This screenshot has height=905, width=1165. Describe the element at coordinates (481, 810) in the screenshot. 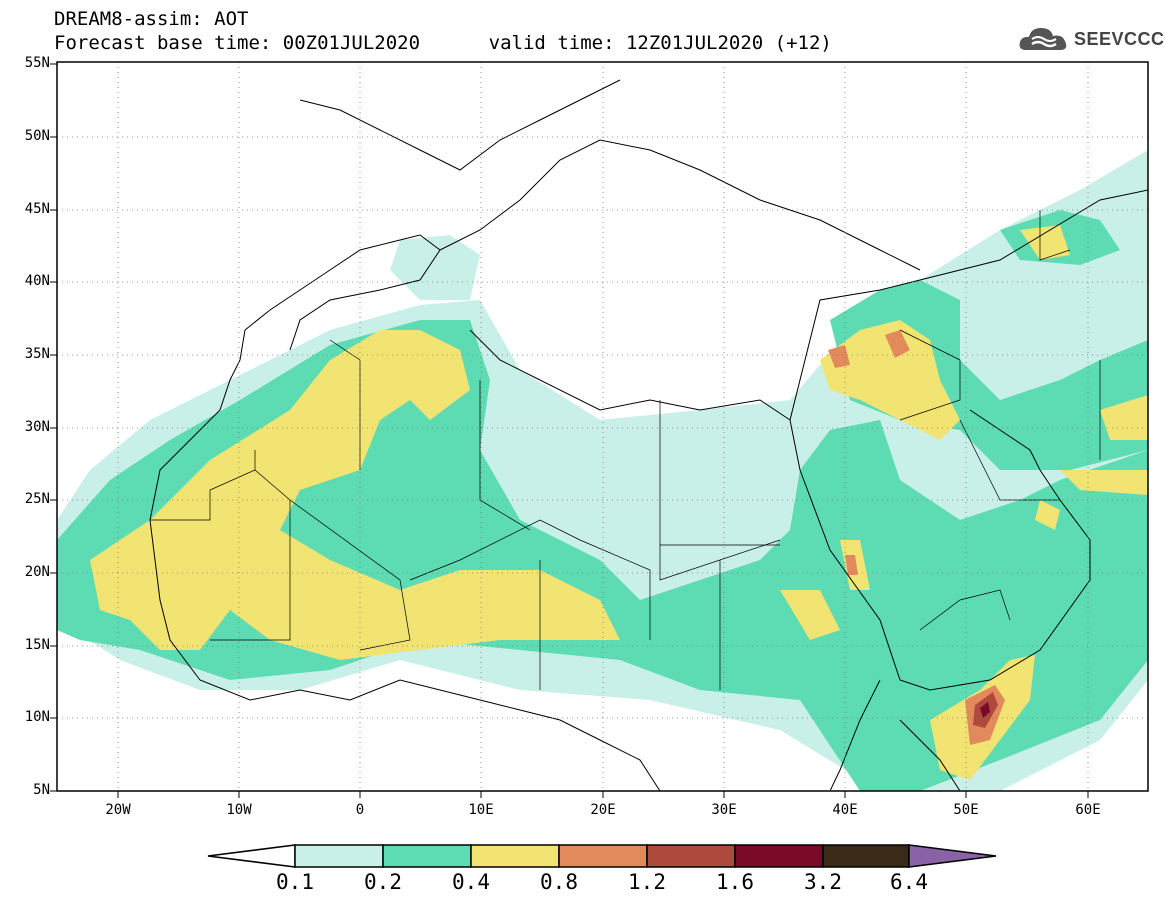

I see `lon-label: 10E` at that location.